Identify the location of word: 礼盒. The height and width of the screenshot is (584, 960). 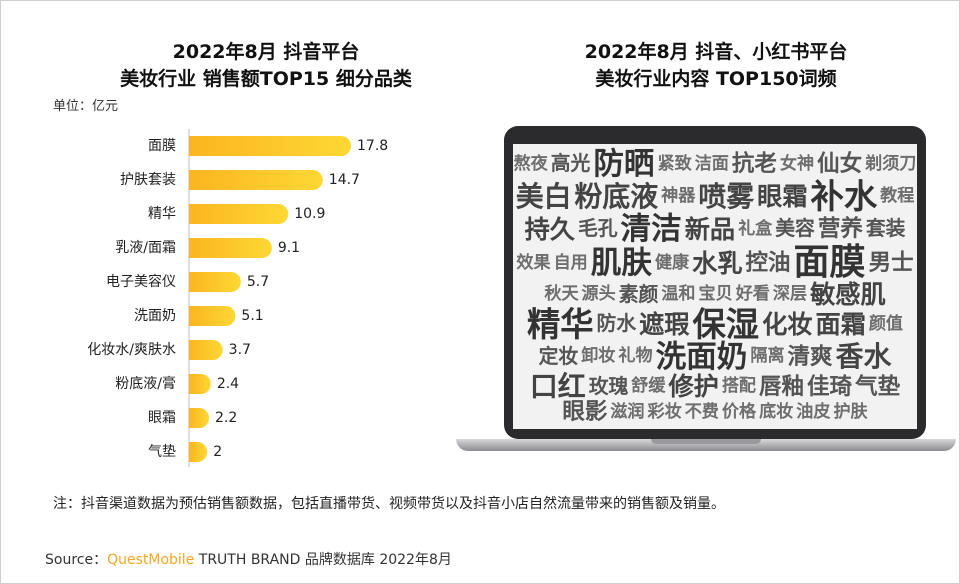
(755, 228).